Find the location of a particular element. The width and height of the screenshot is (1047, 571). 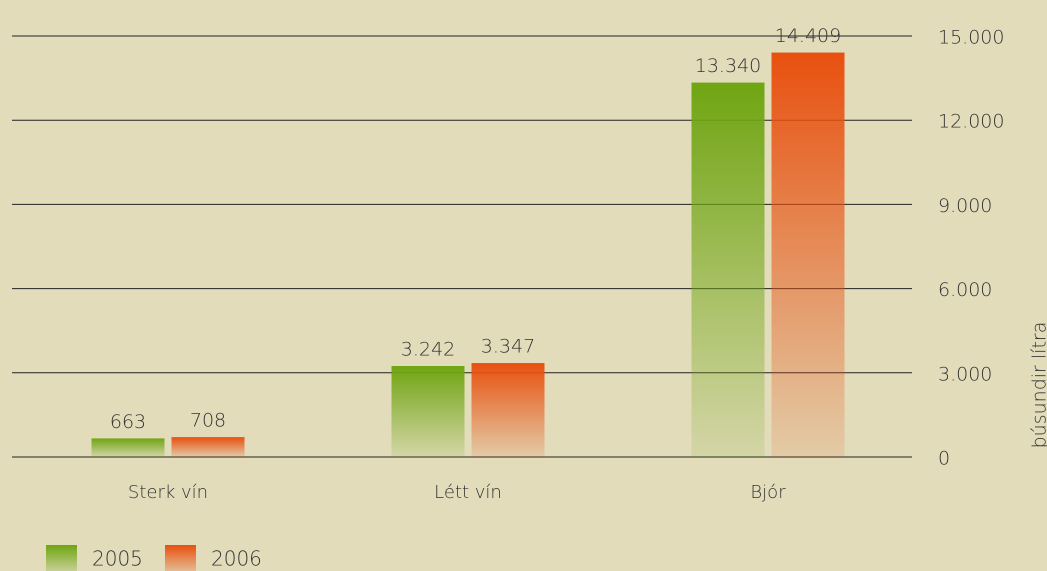

legend-label: 2005 is located at coordinates (117, 559).